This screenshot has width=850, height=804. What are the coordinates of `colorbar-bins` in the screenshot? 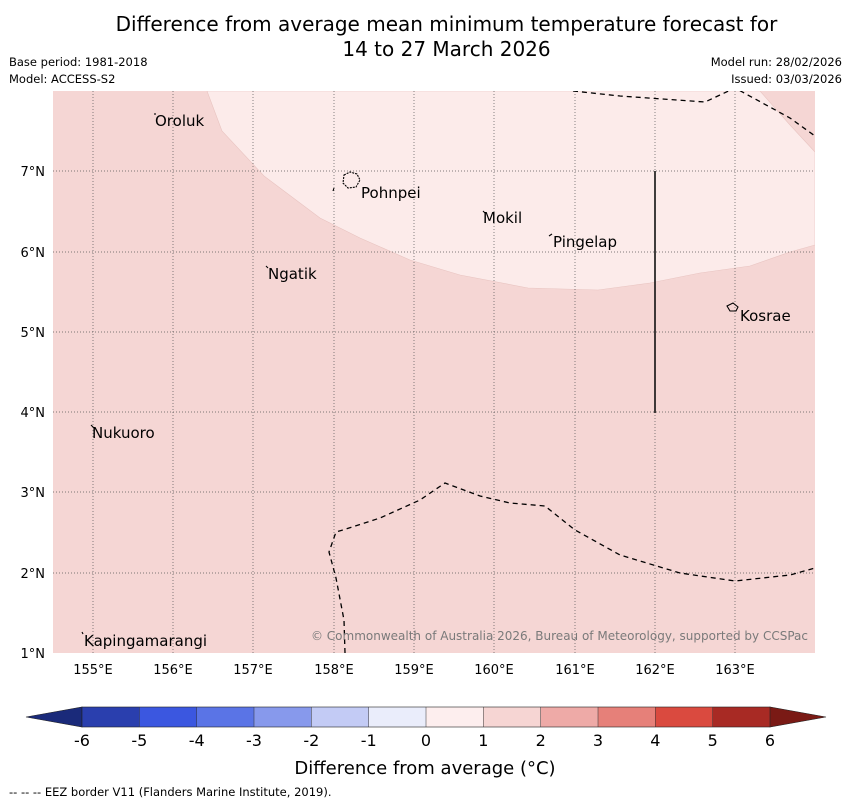 It's located at (426, 717).